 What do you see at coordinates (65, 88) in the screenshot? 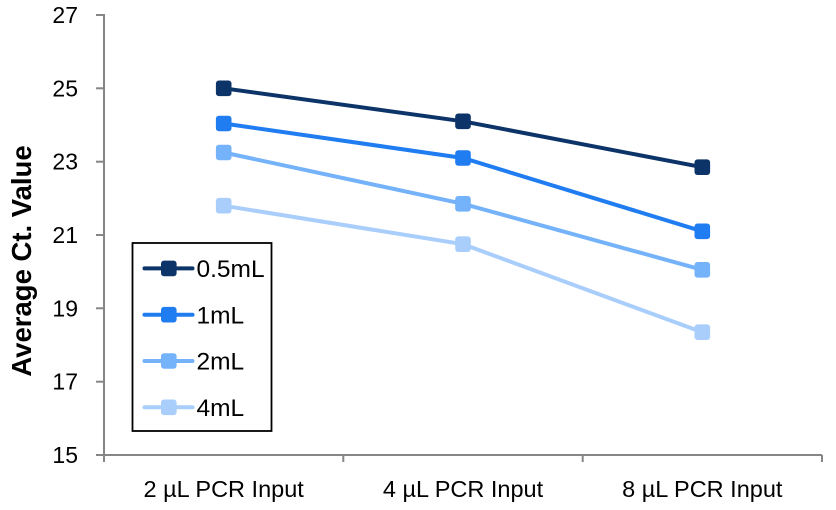
I see `svg-text: 25` at bounding box center [65, 88].